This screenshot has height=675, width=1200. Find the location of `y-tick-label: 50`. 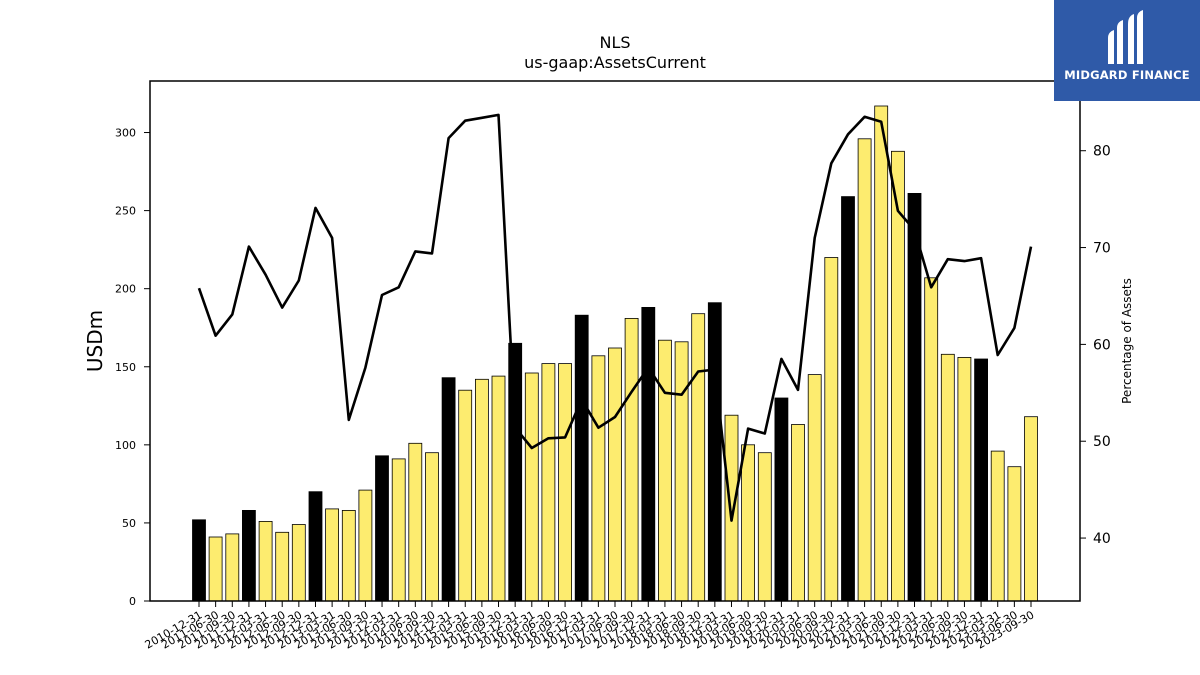

y-tick-label: 50 is located at coordinates (129, 523).